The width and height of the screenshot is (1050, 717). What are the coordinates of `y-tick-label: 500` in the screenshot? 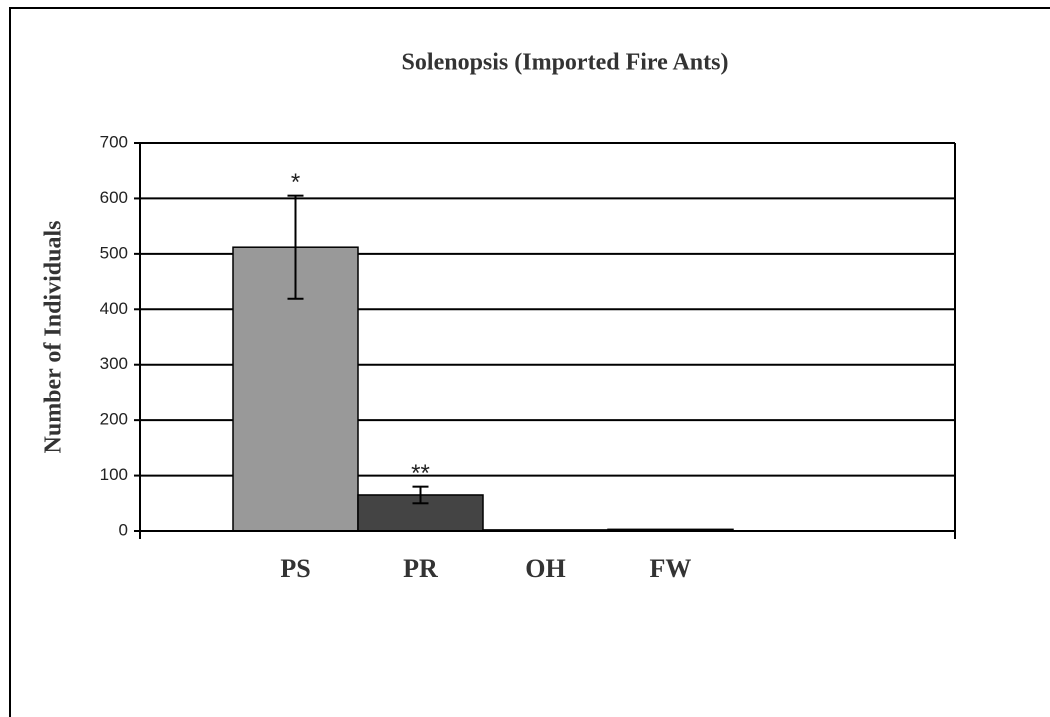 It's located at (114, 252).